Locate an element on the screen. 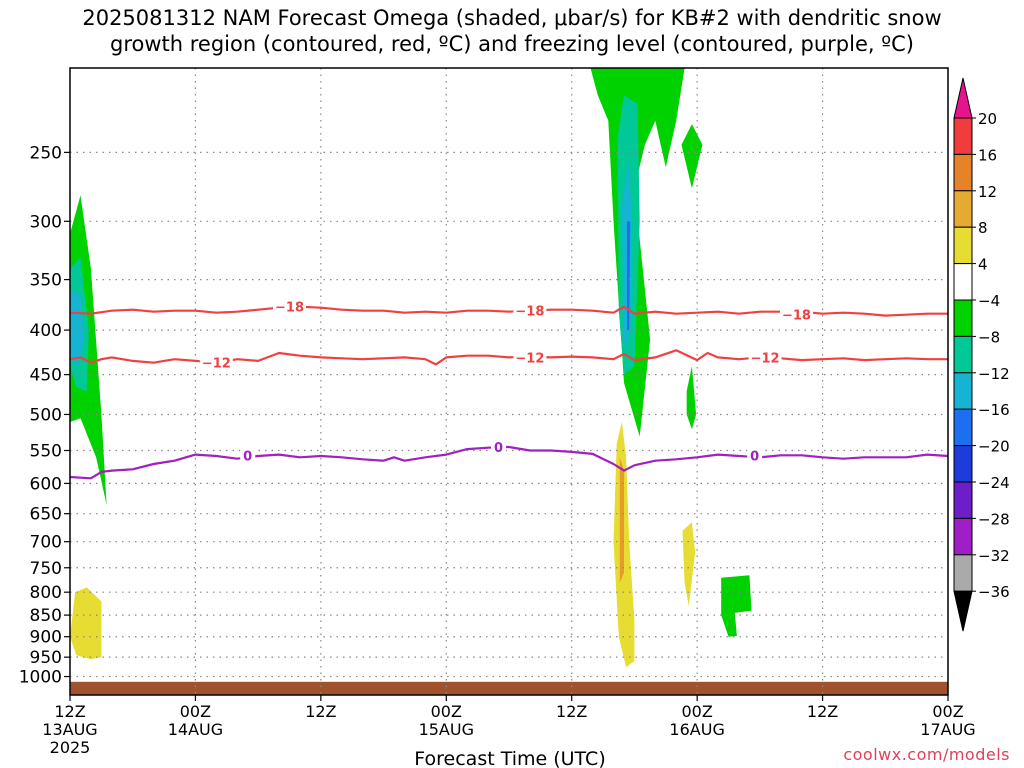  x-axis-label: Forecast Time (UTC) is located at coordinates (509, 758).